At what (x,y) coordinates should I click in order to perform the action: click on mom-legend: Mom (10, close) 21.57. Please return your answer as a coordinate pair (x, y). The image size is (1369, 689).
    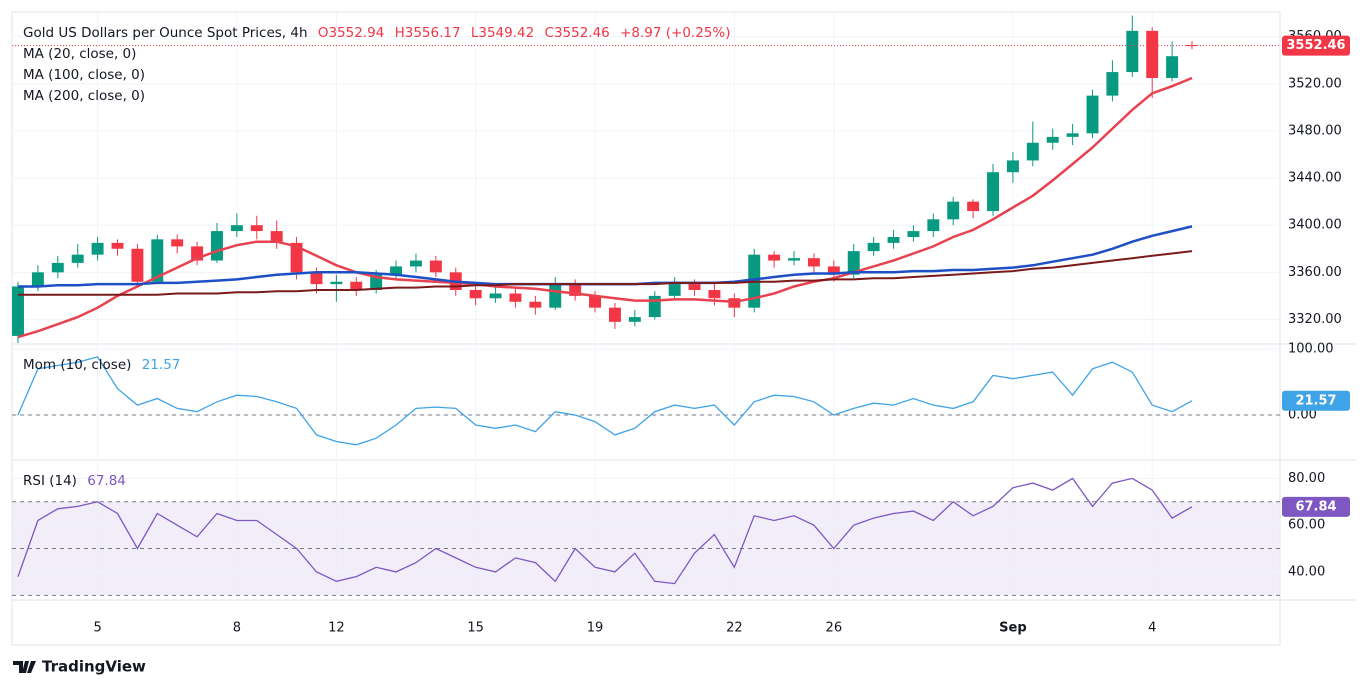
    Looking at the image, I should click on (104, 365).